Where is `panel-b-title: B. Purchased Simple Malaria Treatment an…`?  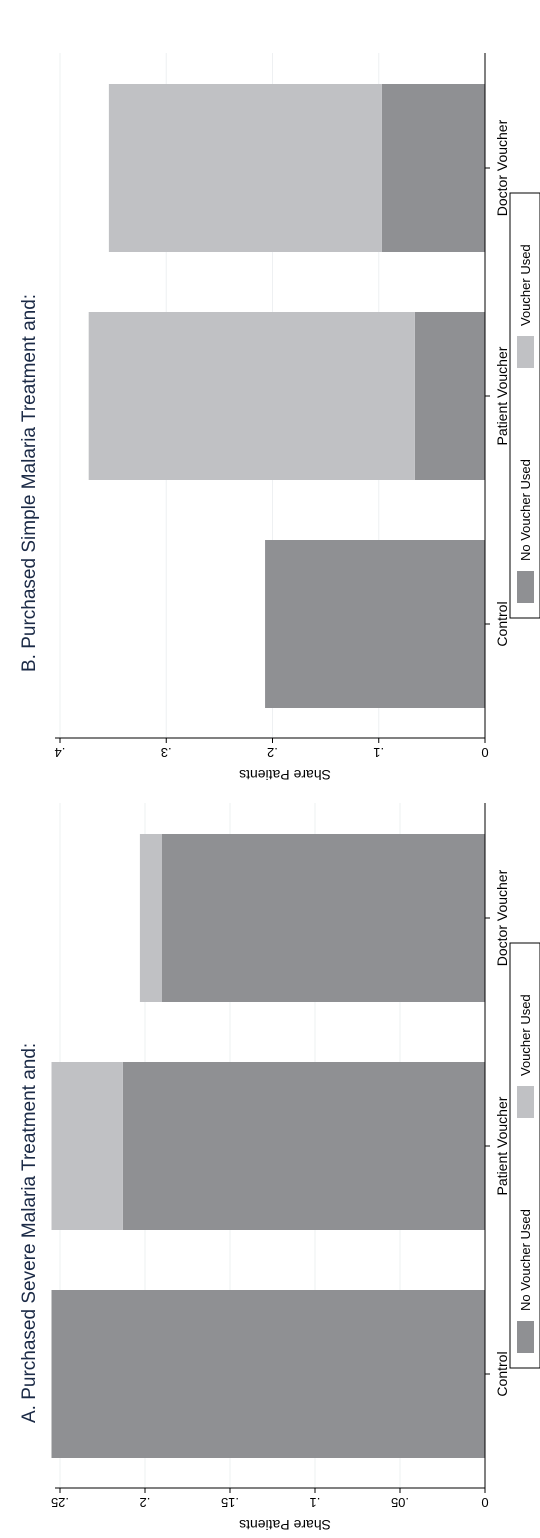 panel-b-title: B. Purchased Simple Malaria Treatment an… is located at coordinates (29, 483).